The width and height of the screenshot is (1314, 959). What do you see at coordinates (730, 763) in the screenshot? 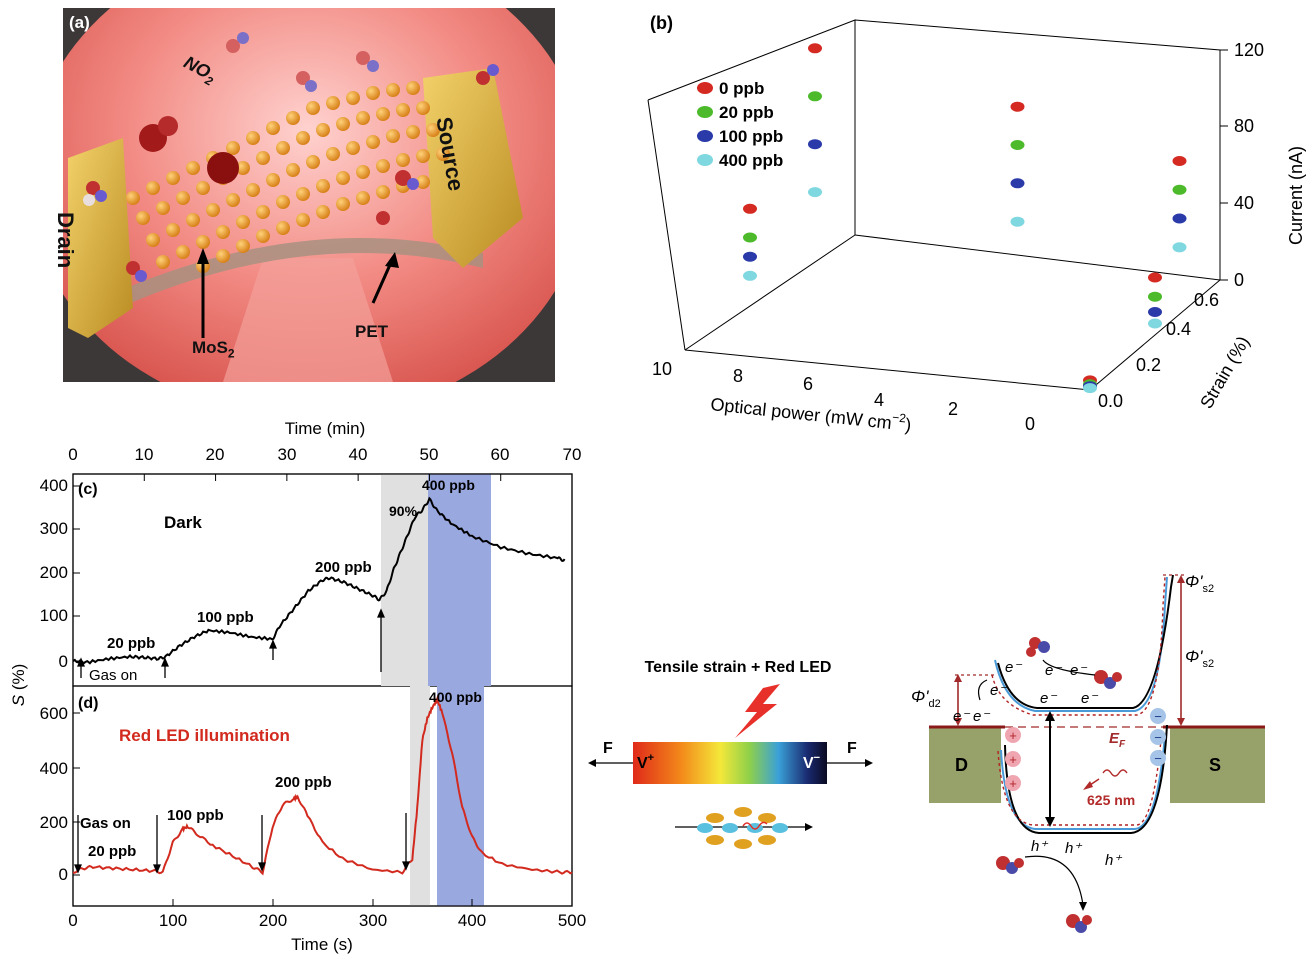
I see `gradient-bar` at bounding box center [730, 763].